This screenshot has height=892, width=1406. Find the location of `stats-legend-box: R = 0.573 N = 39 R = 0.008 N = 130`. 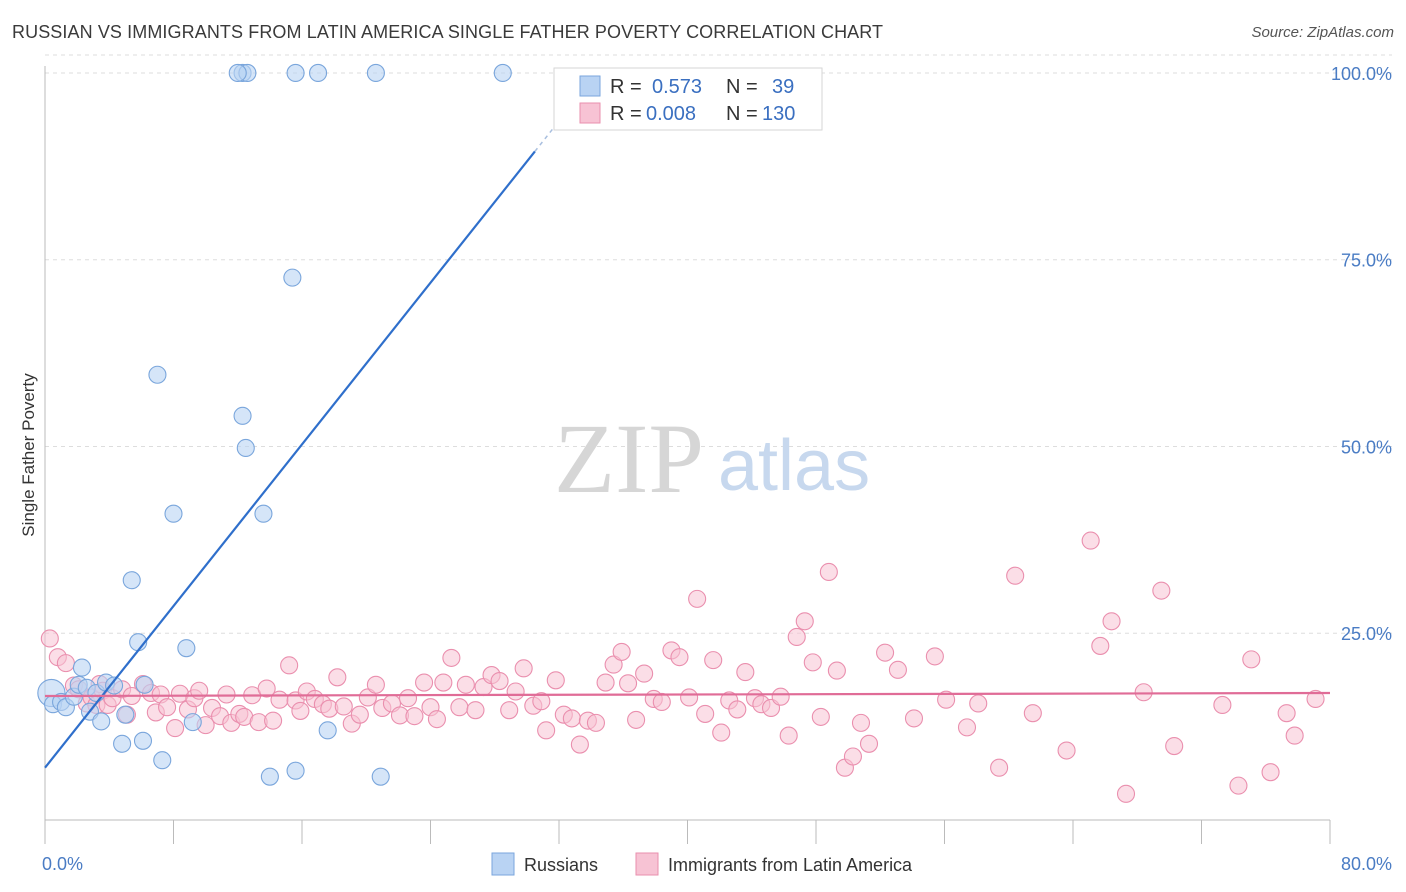

stats-legend-box: R = 0.573 N = 39 R = 0.008 N = 130 is located at coordinates (688, 99).